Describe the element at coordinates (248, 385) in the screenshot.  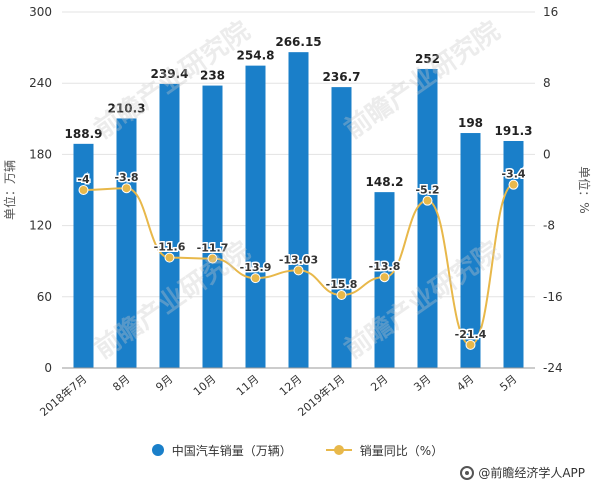
I see `x-tick-label: 11月` at that location.